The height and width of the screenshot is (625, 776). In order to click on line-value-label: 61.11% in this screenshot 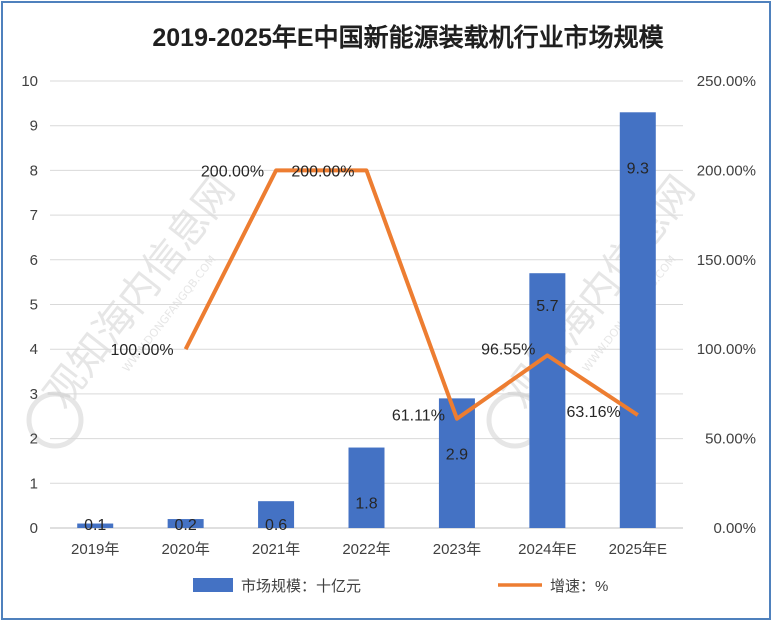, I will do `click(418, 416)`.